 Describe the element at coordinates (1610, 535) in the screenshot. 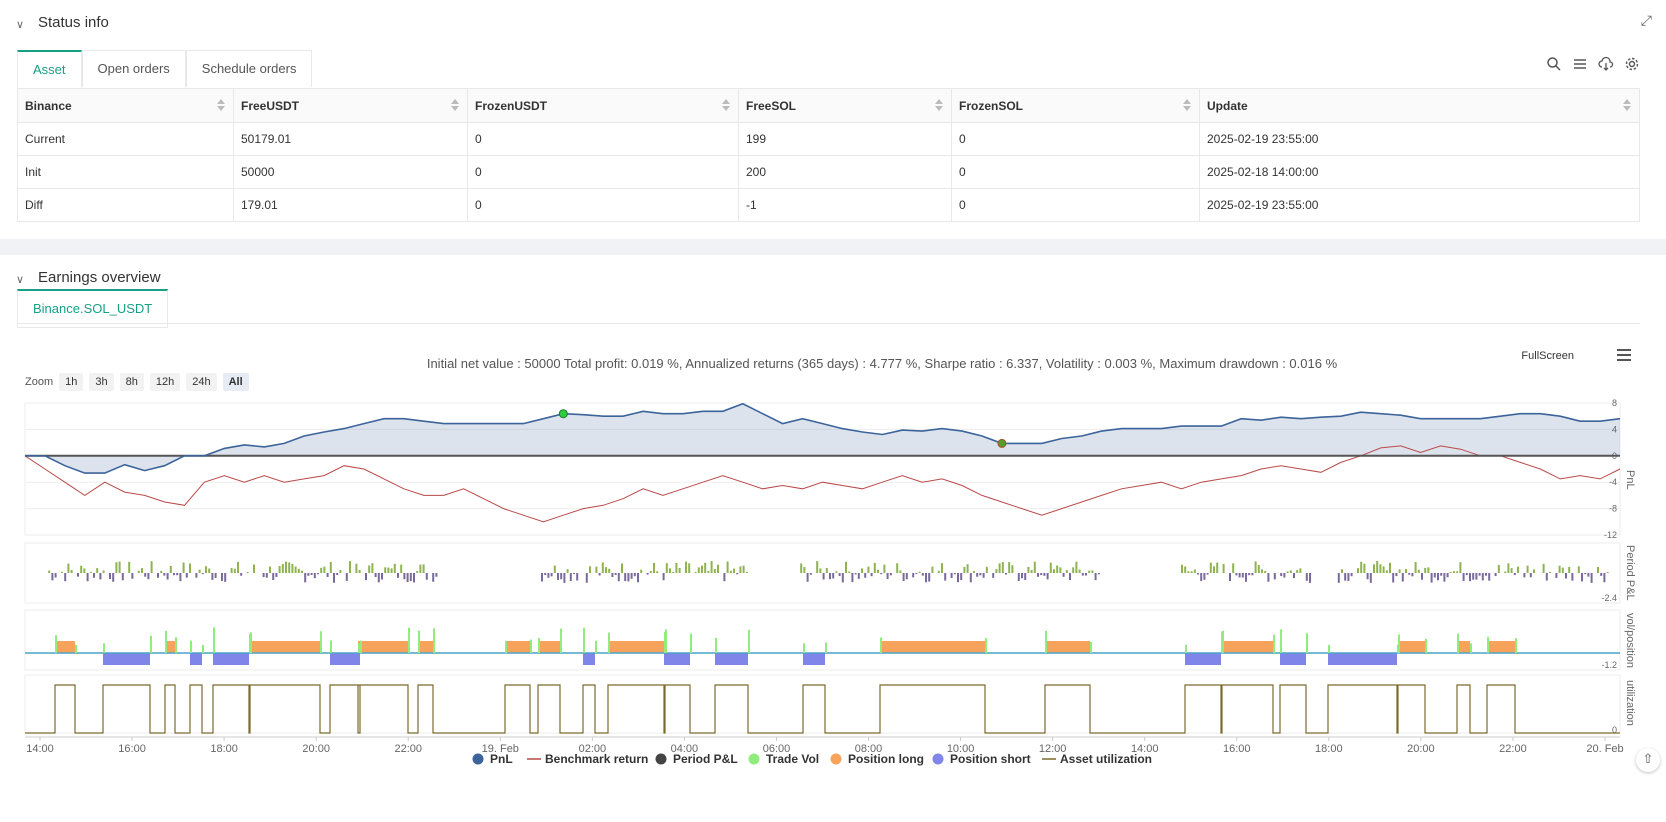

I see `y-tick-label: -12` at that location.